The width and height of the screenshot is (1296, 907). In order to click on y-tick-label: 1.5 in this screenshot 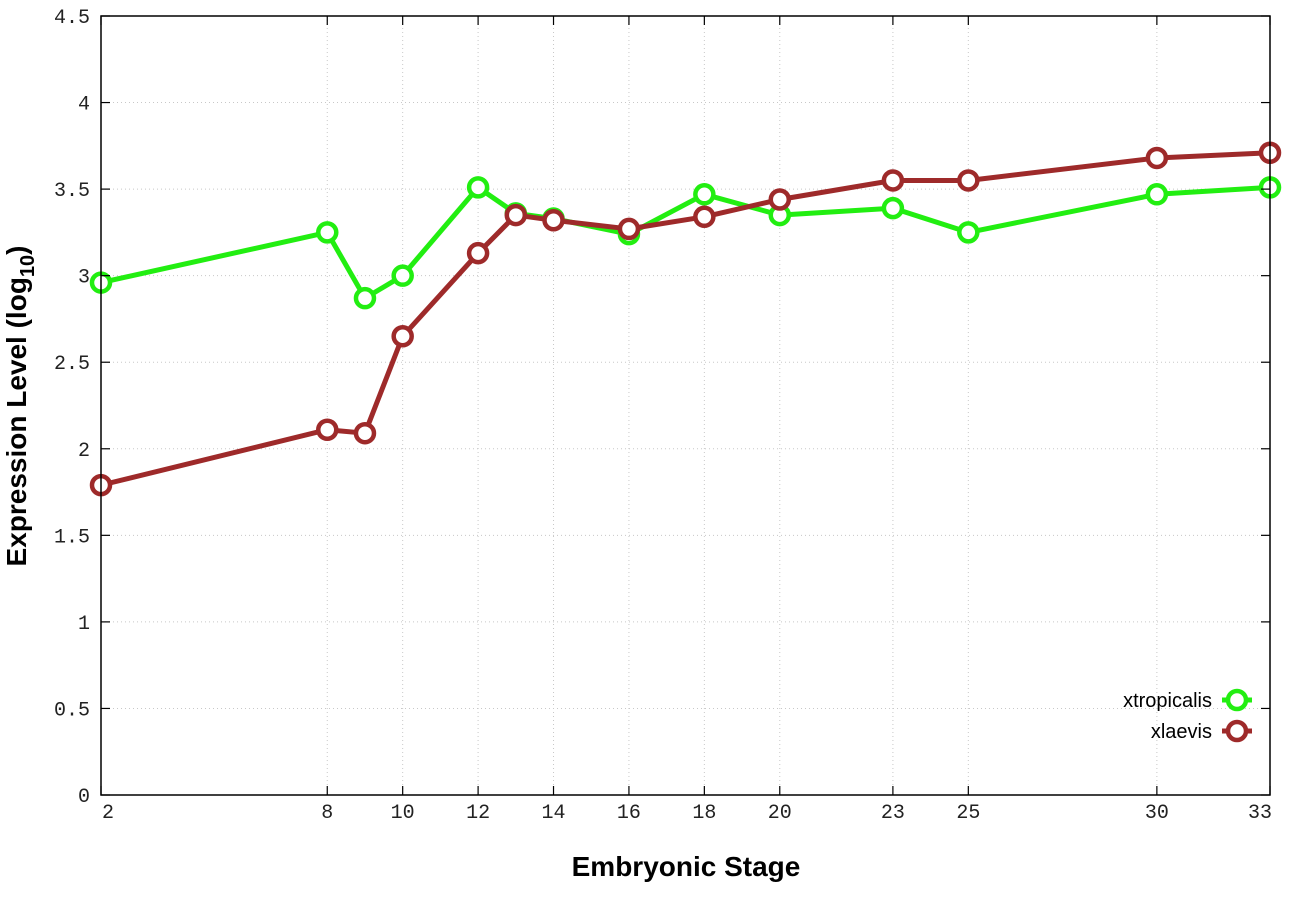, I will do `click(72, 537)`.